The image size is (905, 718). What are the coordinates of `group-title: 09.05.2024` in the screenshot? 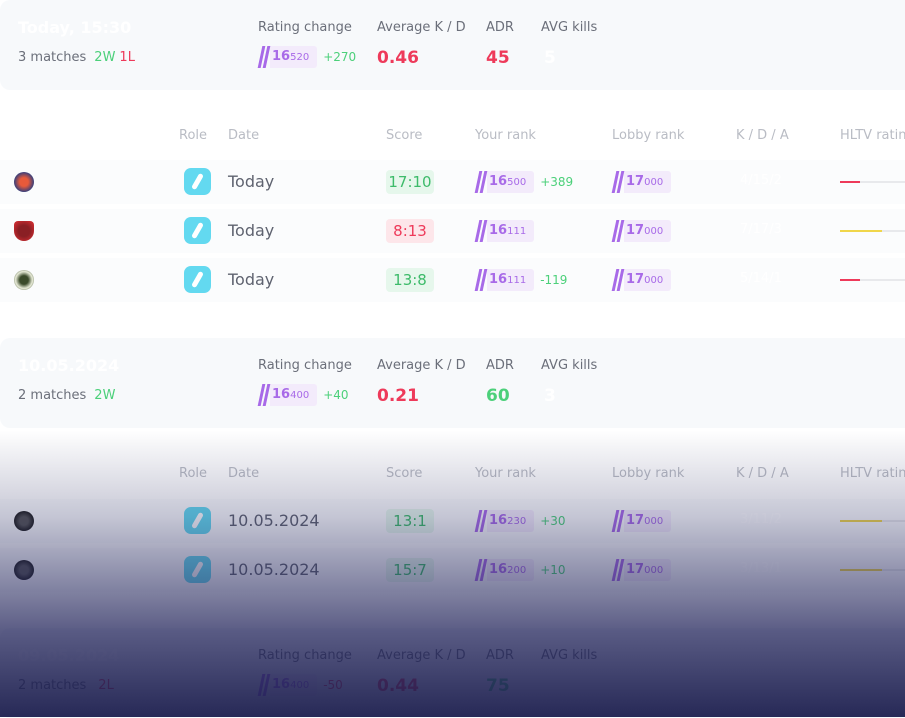 It's located at (69, 655).